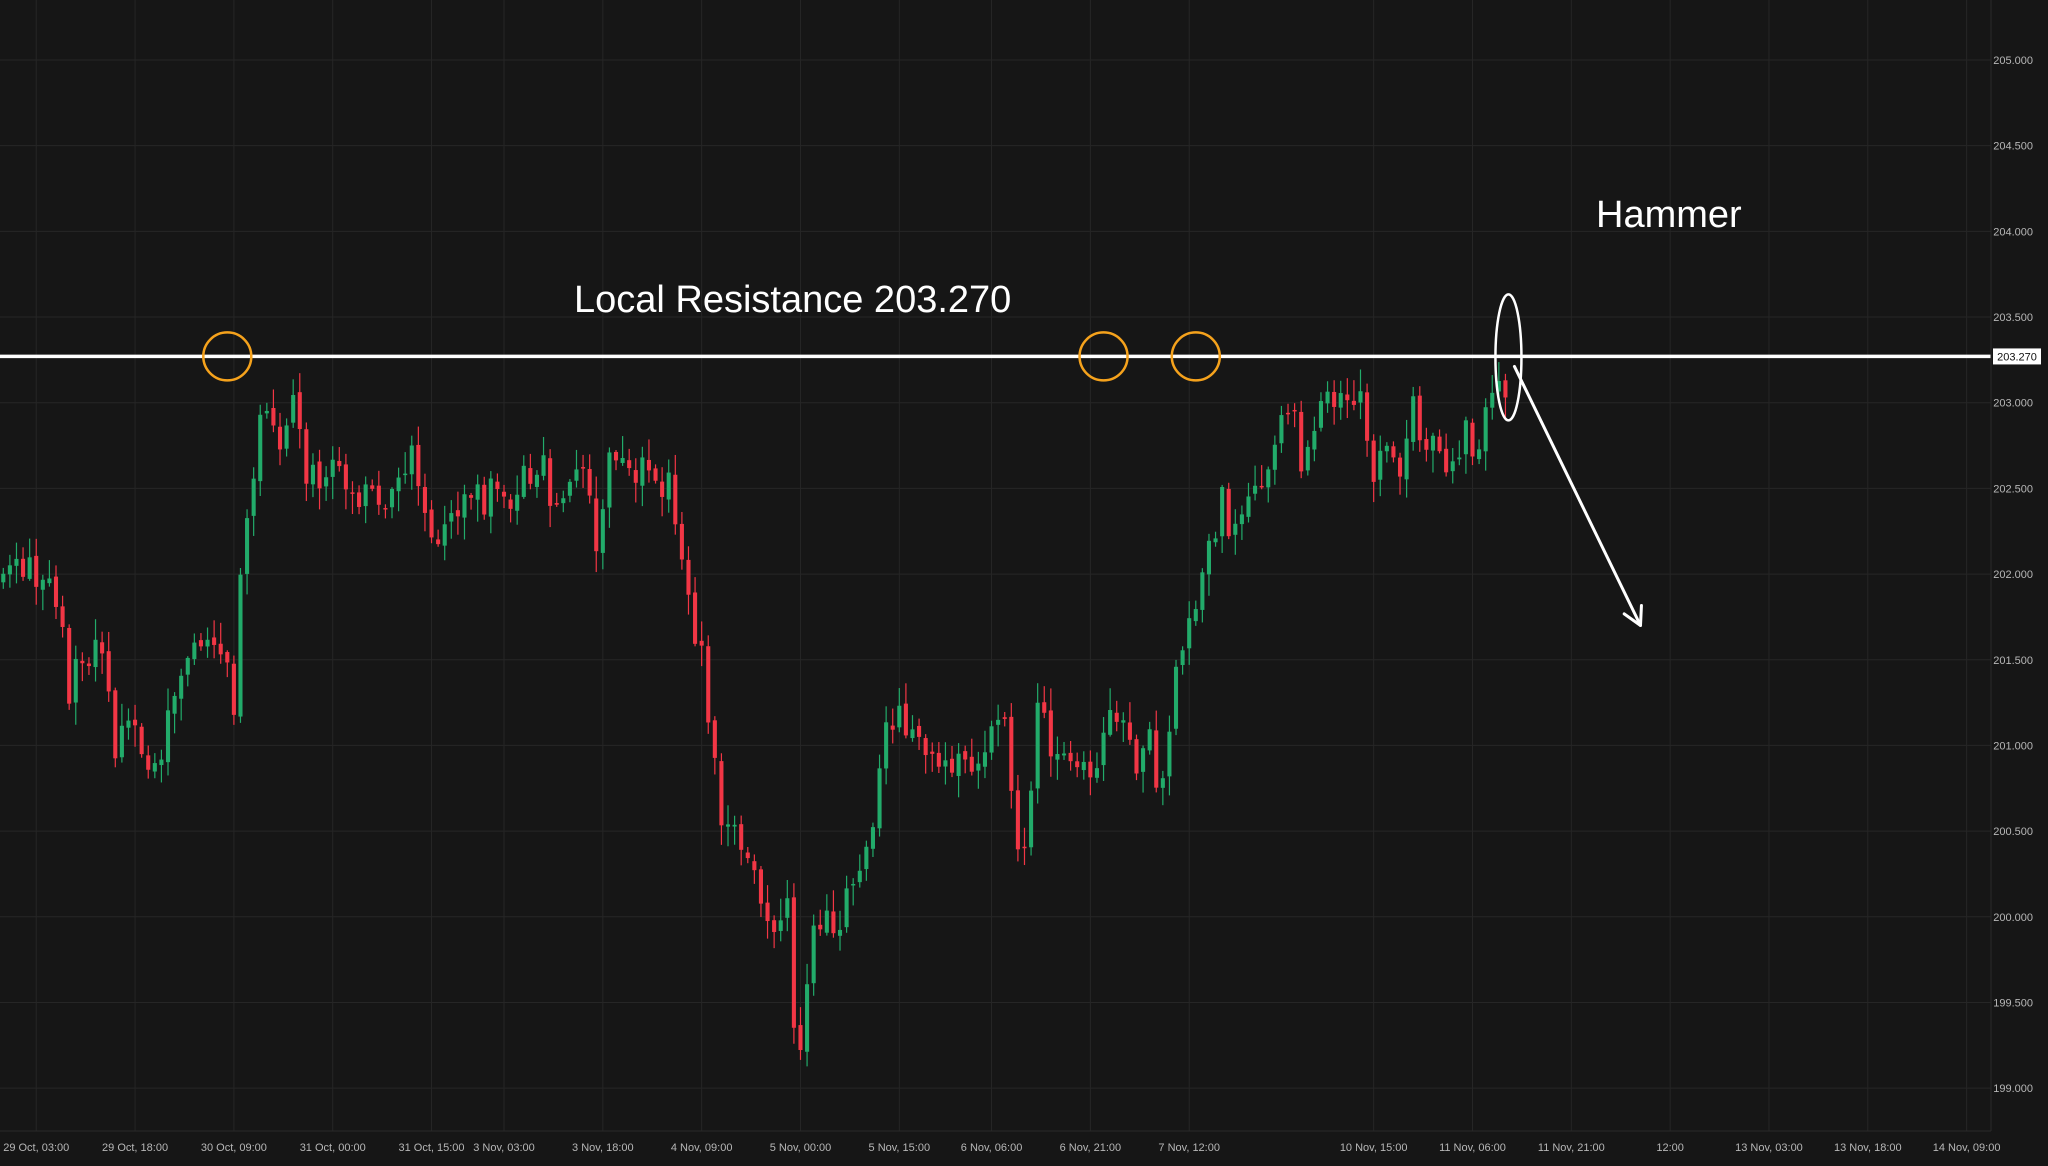  What do you see at coordinates (1670, 1148) in the screenshot?
I see `x-tick-label: 12:00` at bounding box center [1670, 1148].